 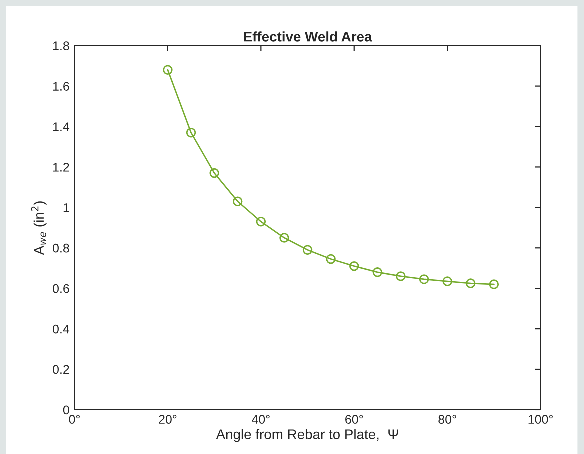 I want to click on y-tick-label: 1.8, so click(x=61, y=46).